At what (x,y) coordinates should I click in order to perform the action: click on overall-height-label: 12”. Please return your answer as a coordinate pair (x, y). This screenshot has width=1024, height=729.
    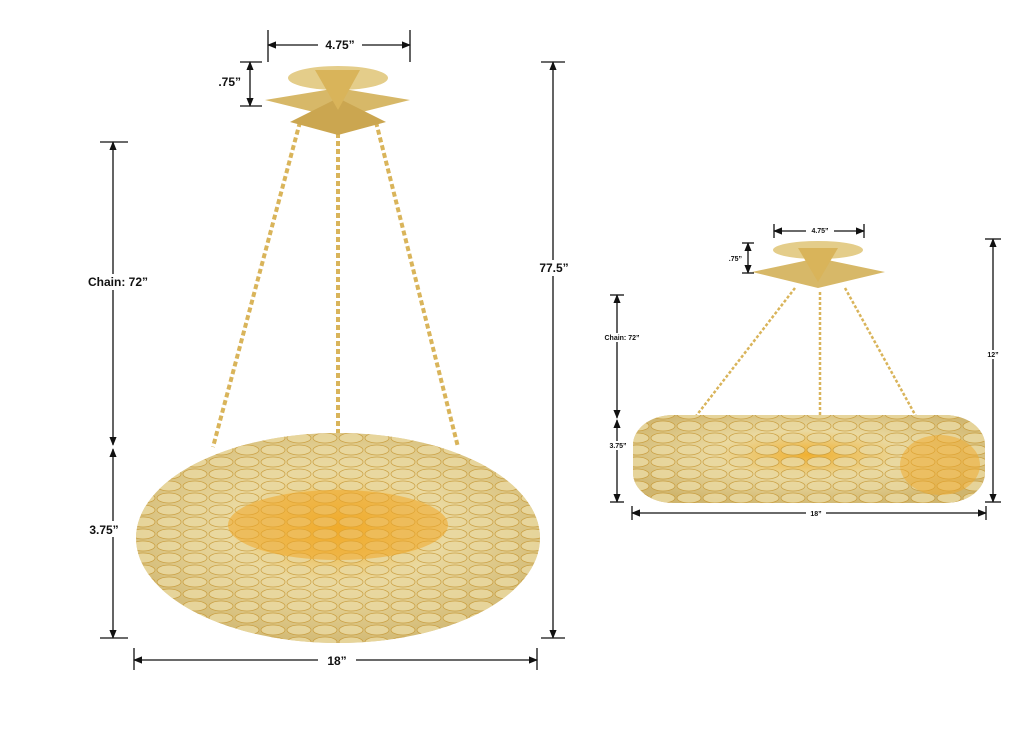
    Looking at the image, I should click on (992, 355).